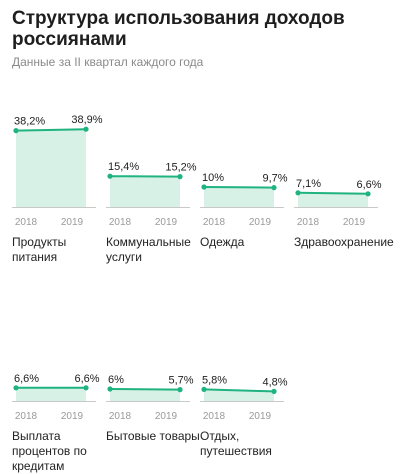 This screenshot has height=474, width=400. I want to click on category-label: Продукты питания, so click(59, 250).